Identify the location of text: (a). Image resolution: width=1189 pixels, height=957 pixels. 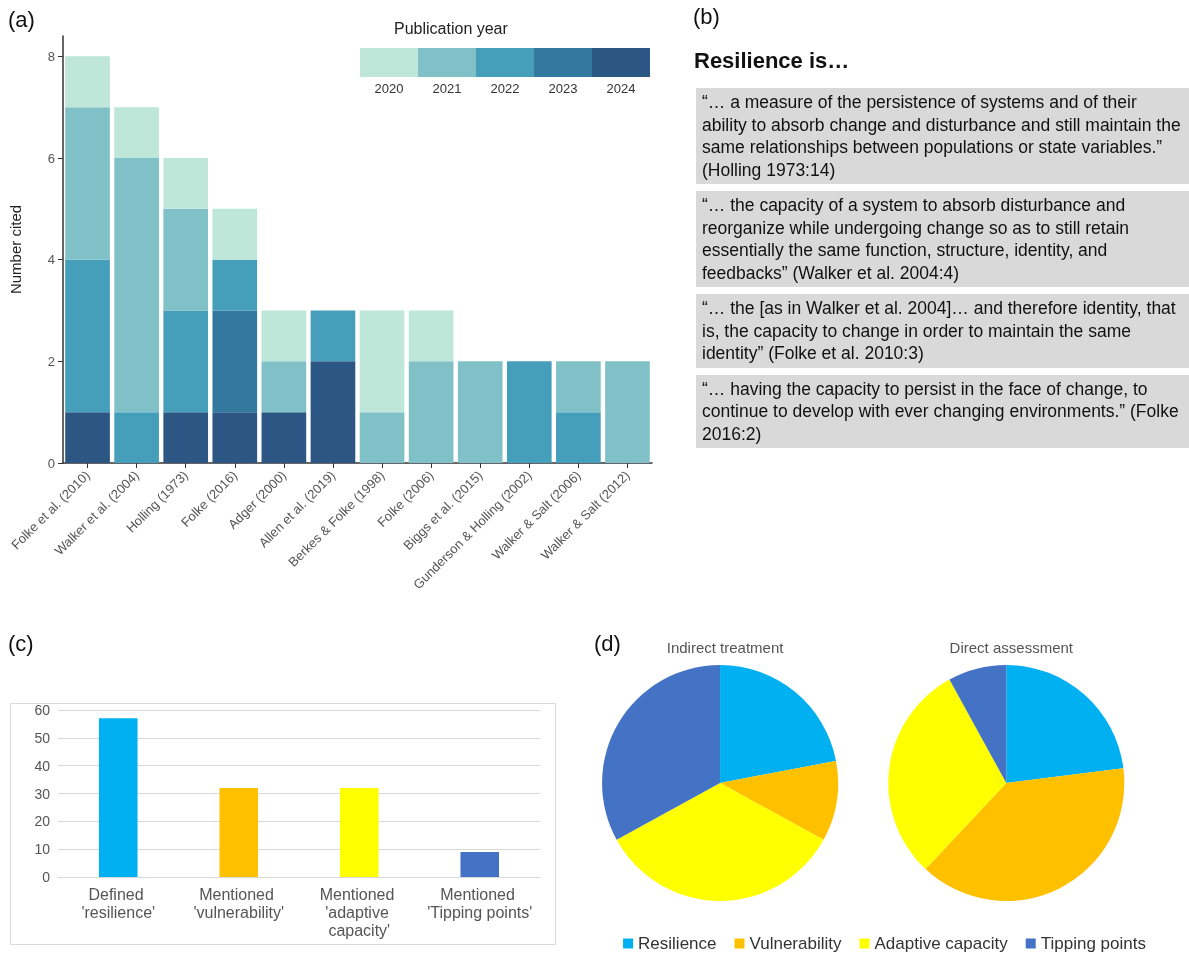
(21, 19).